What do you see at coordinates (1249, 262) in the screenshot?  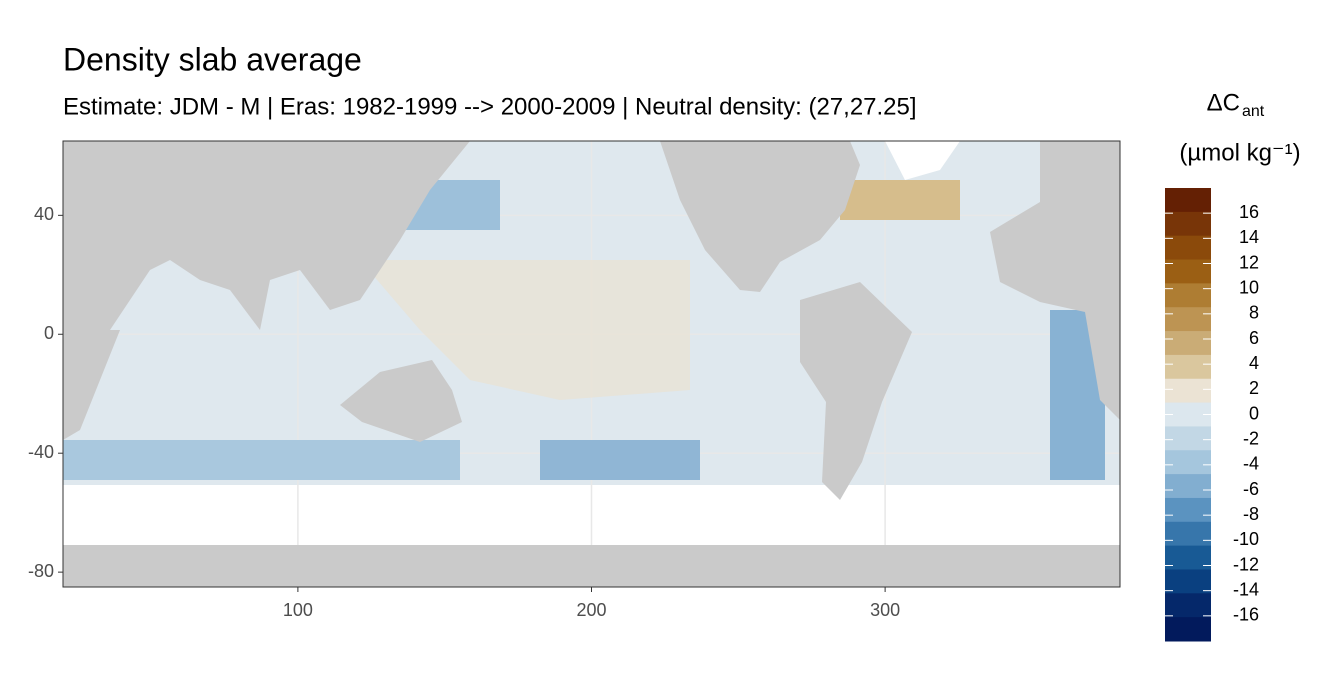 I see `legend-label: 12` at bounding box center [1249, 262].